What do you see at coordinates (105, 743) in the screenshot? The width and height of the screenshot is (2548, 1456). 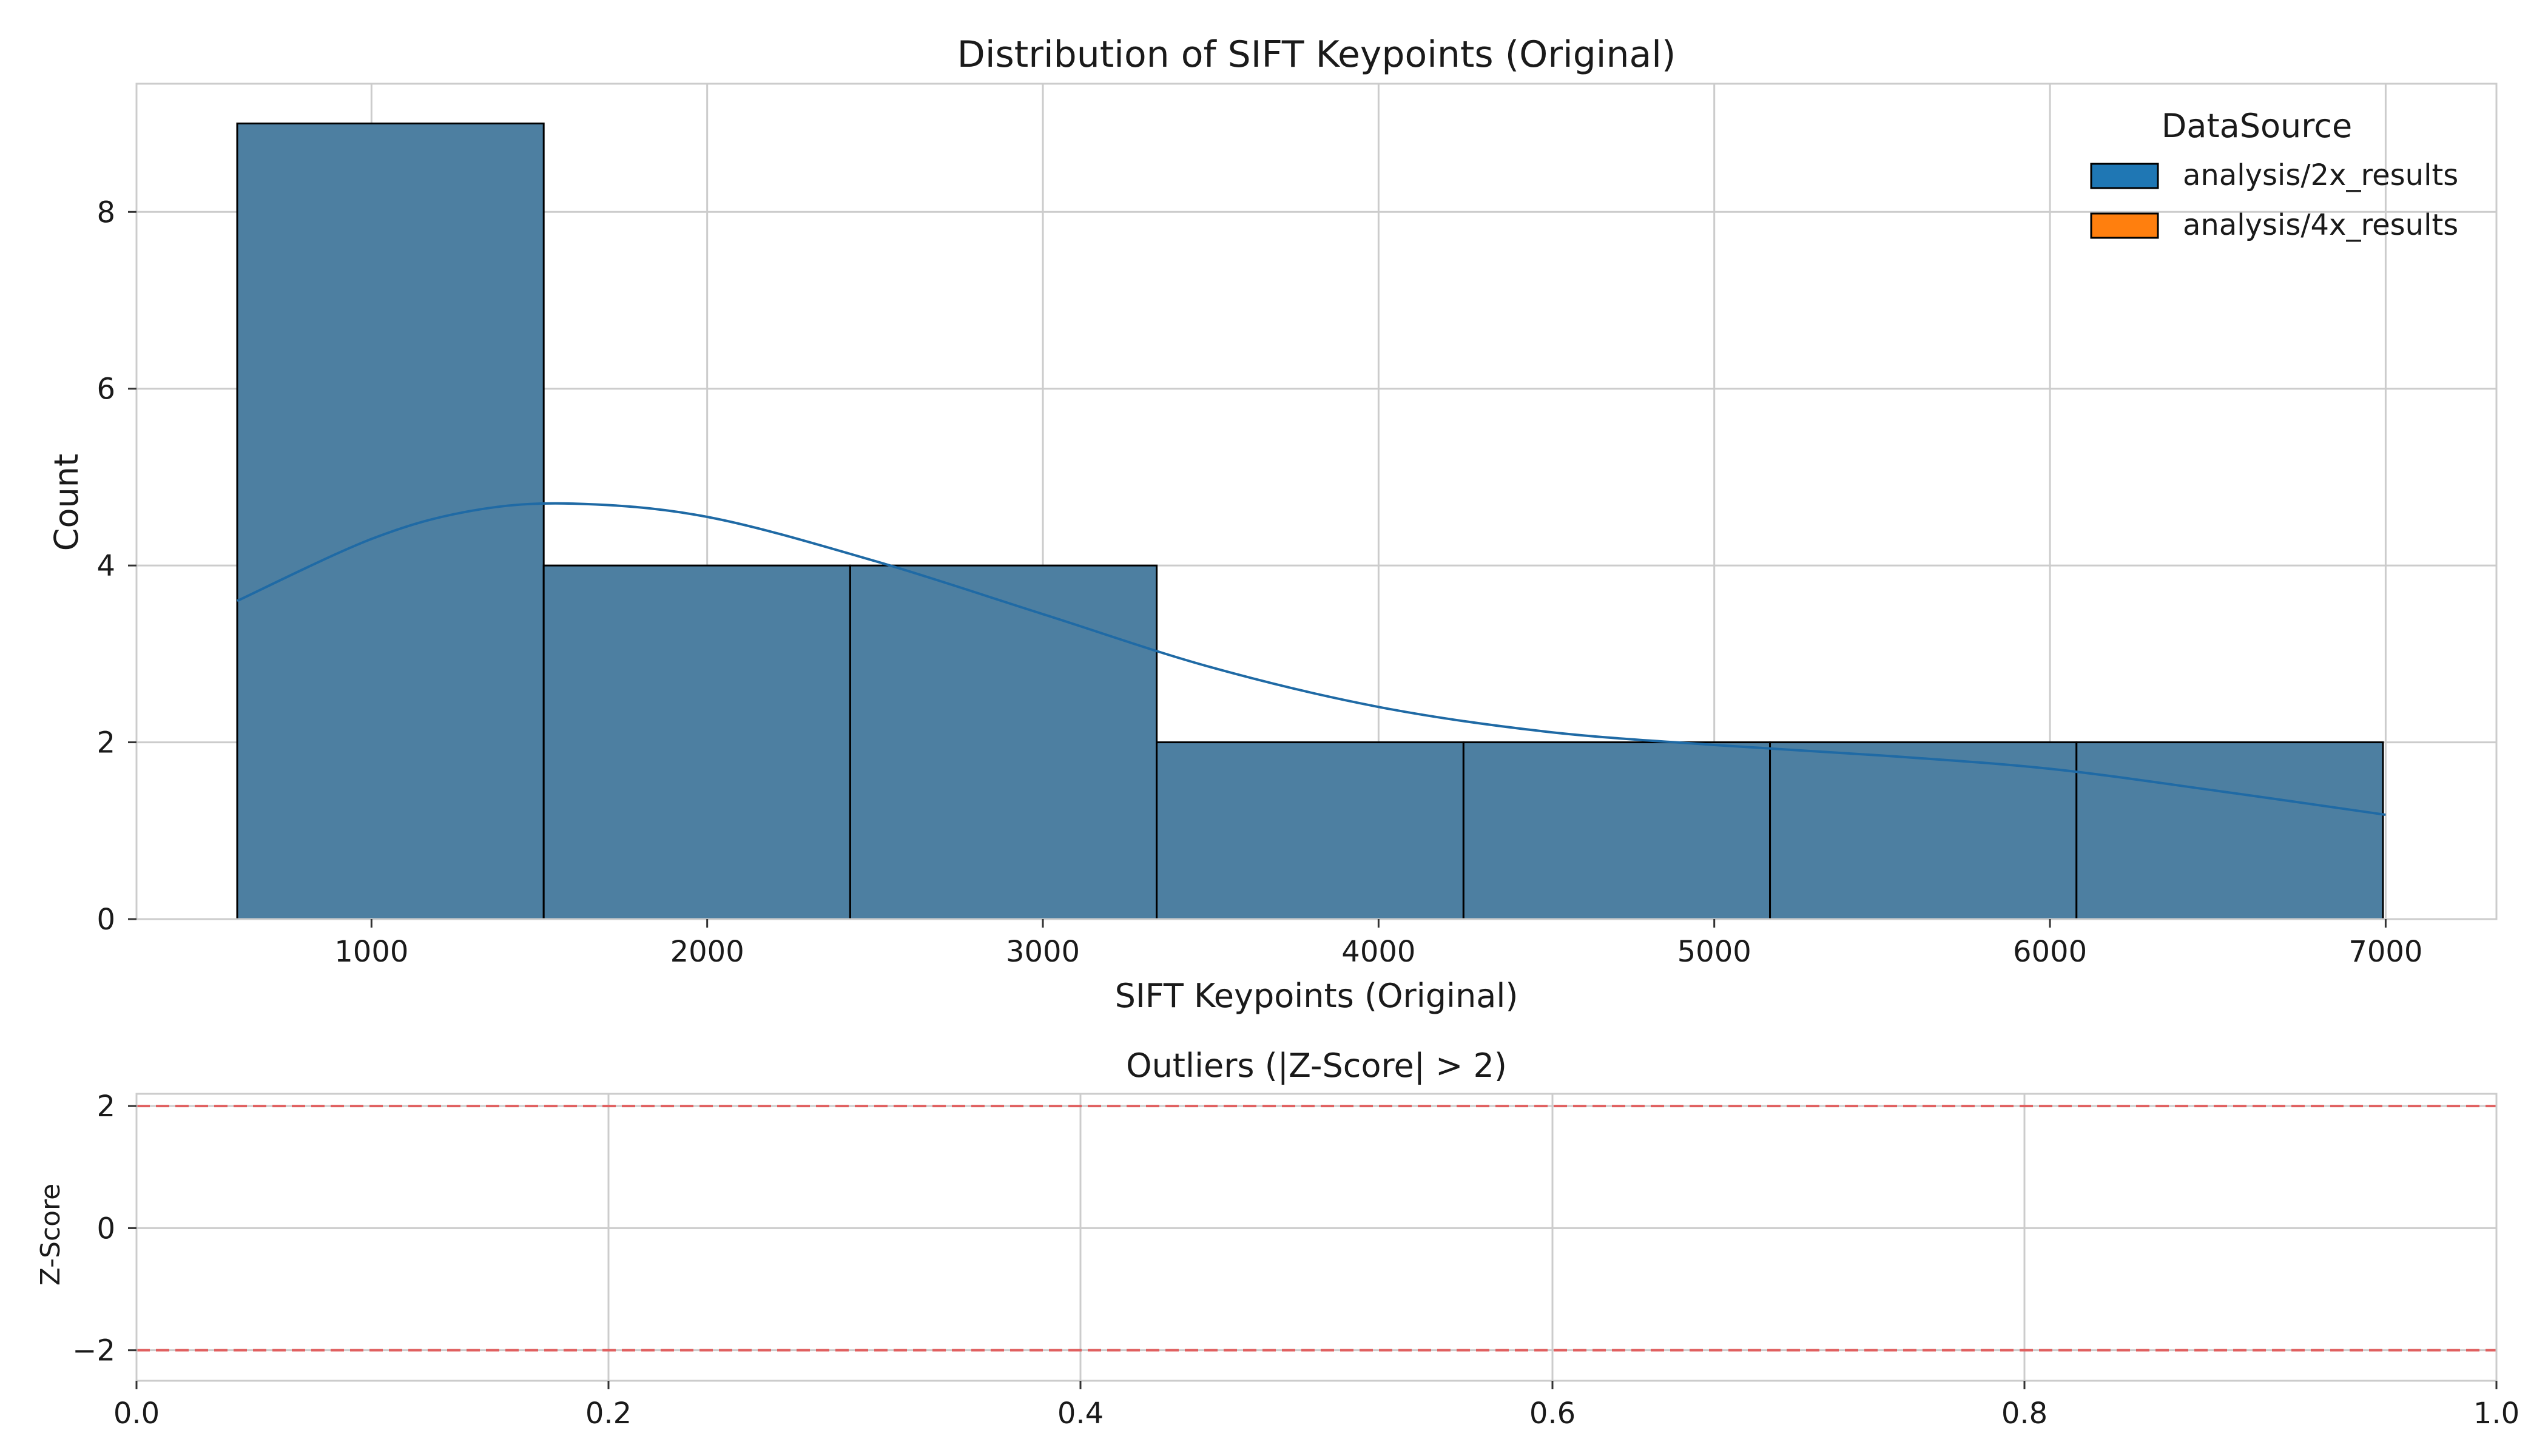 I see `hist-y-tick-label: 2` at bounding box center [105, 743].